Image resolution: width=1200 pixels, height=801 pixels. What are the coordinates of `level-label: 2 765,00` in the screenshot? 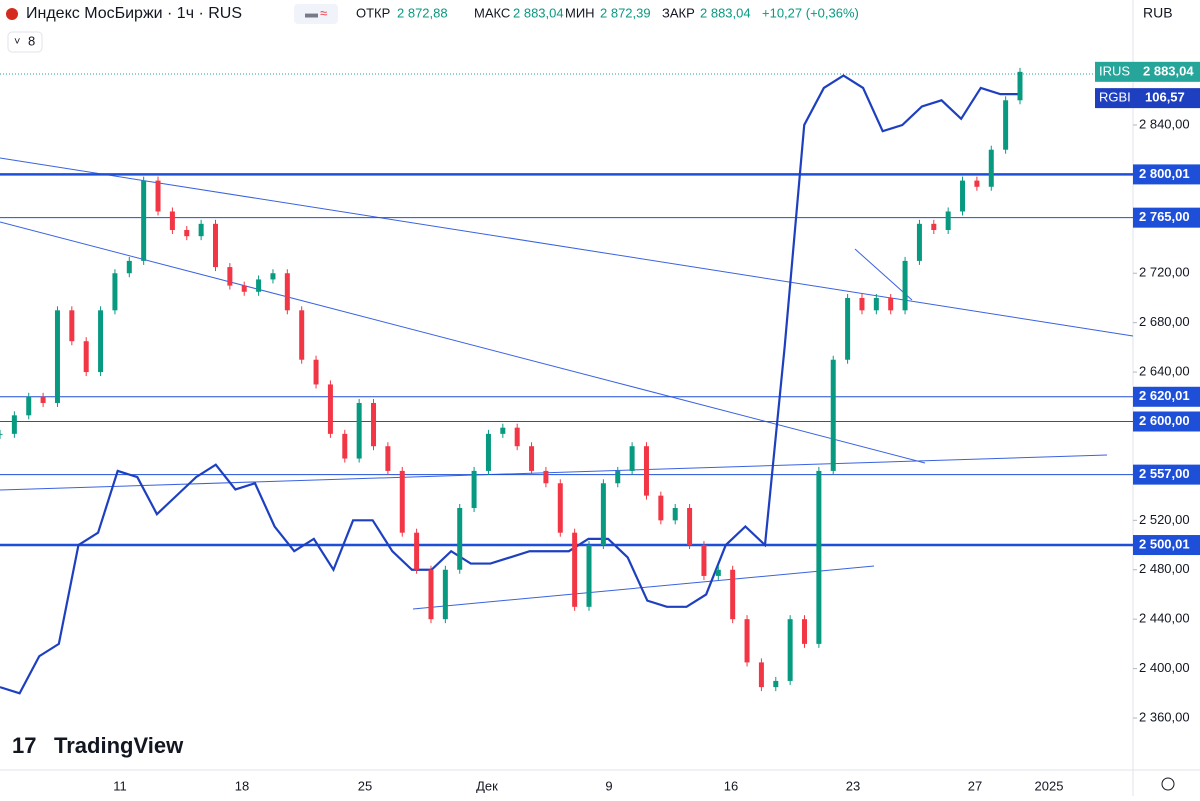 It's located at (1164, 216).